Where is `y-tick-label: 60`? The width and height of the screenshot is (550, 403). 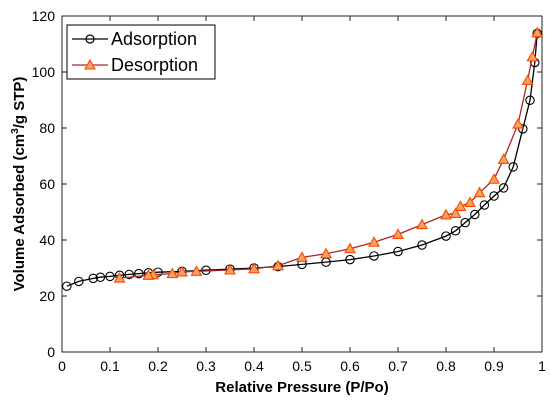
y-tick-label: 60 is located at coordinates (47, 184).